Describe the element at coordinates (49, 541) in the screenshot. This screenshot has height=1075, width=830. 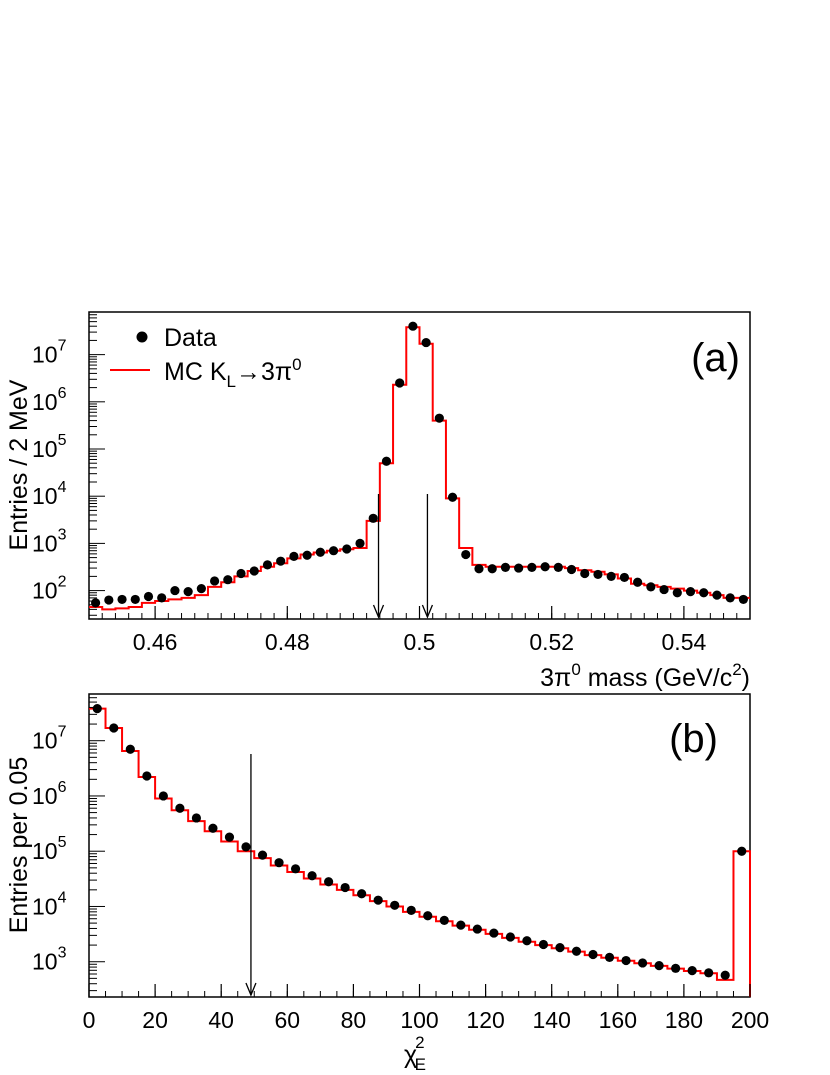
I see `panel-a-y-tick-label: 10³` at that location.